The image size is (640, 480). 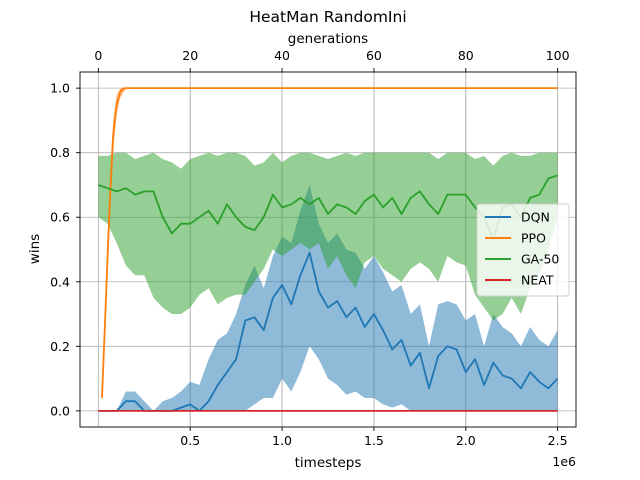 What do you see at coordinates (374, 55) in the screenshot?
I see `top-tick-label-60: 60` at bounding box center [374, 55].